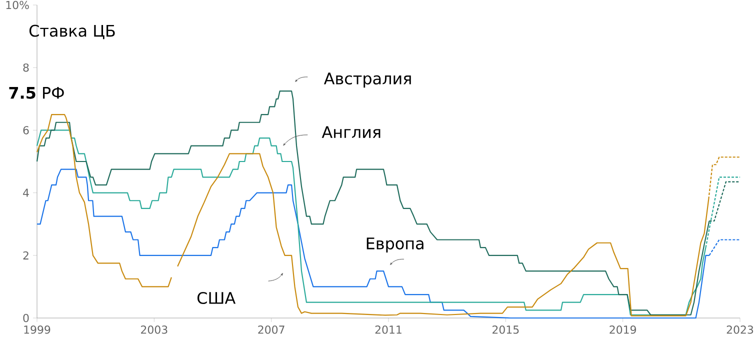  What do you see at coordinates (623, 330) in the screenshot?
I see `x-tick-label: 2019` at bounding box center [623, 330].